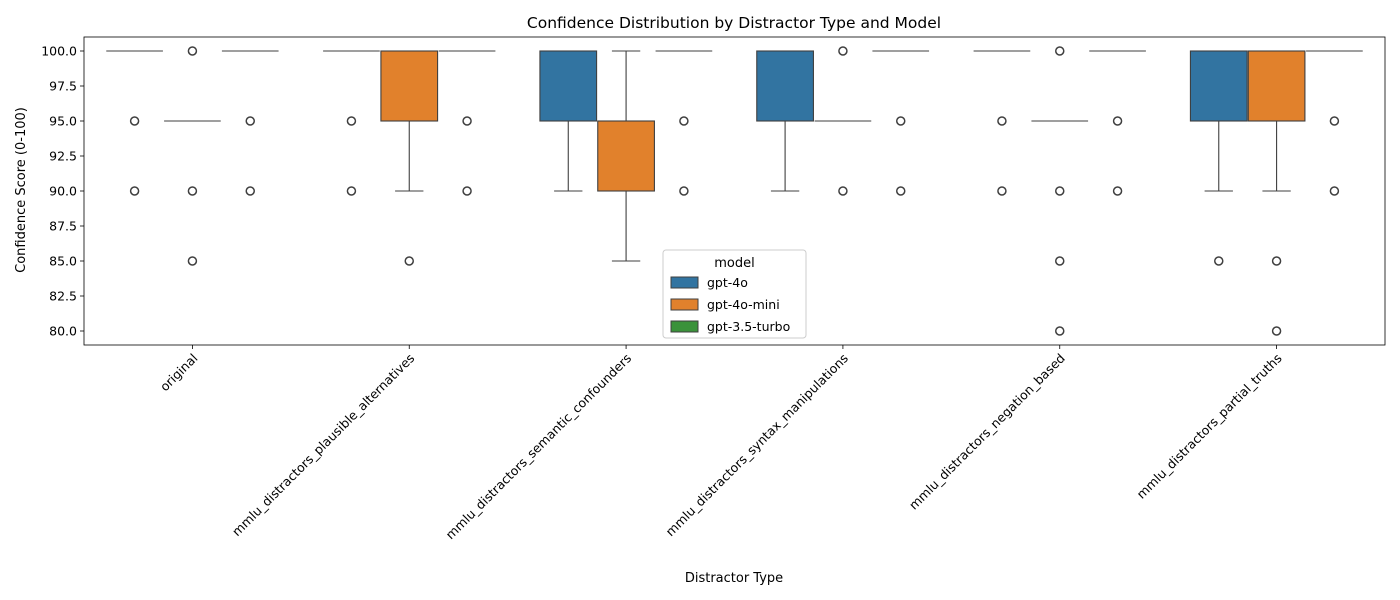 This screenshot has width=1400, height=600. What do you see at coordinates (63, 296) in the screenshot?
I see `y-tick-label: 82.5` at bounding box center [63, 296].